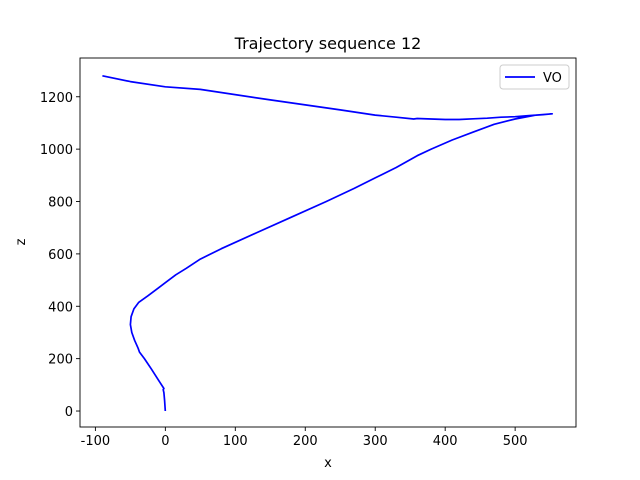 This screenshot has width=640, height=480. Describe the element at coordinates (60, 307) in the screenshot. I see `y-tick-label: 400` at that location.